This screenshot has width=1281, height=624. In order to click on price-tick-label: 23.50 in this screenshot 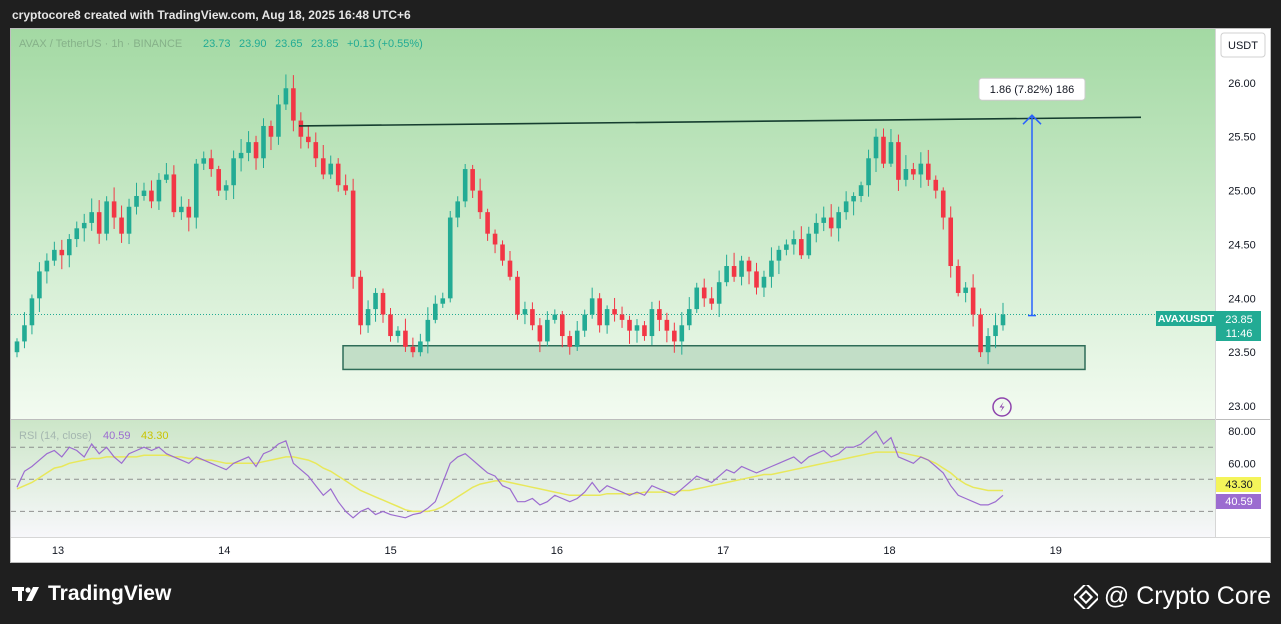, I will do `click(1242, 353)`.